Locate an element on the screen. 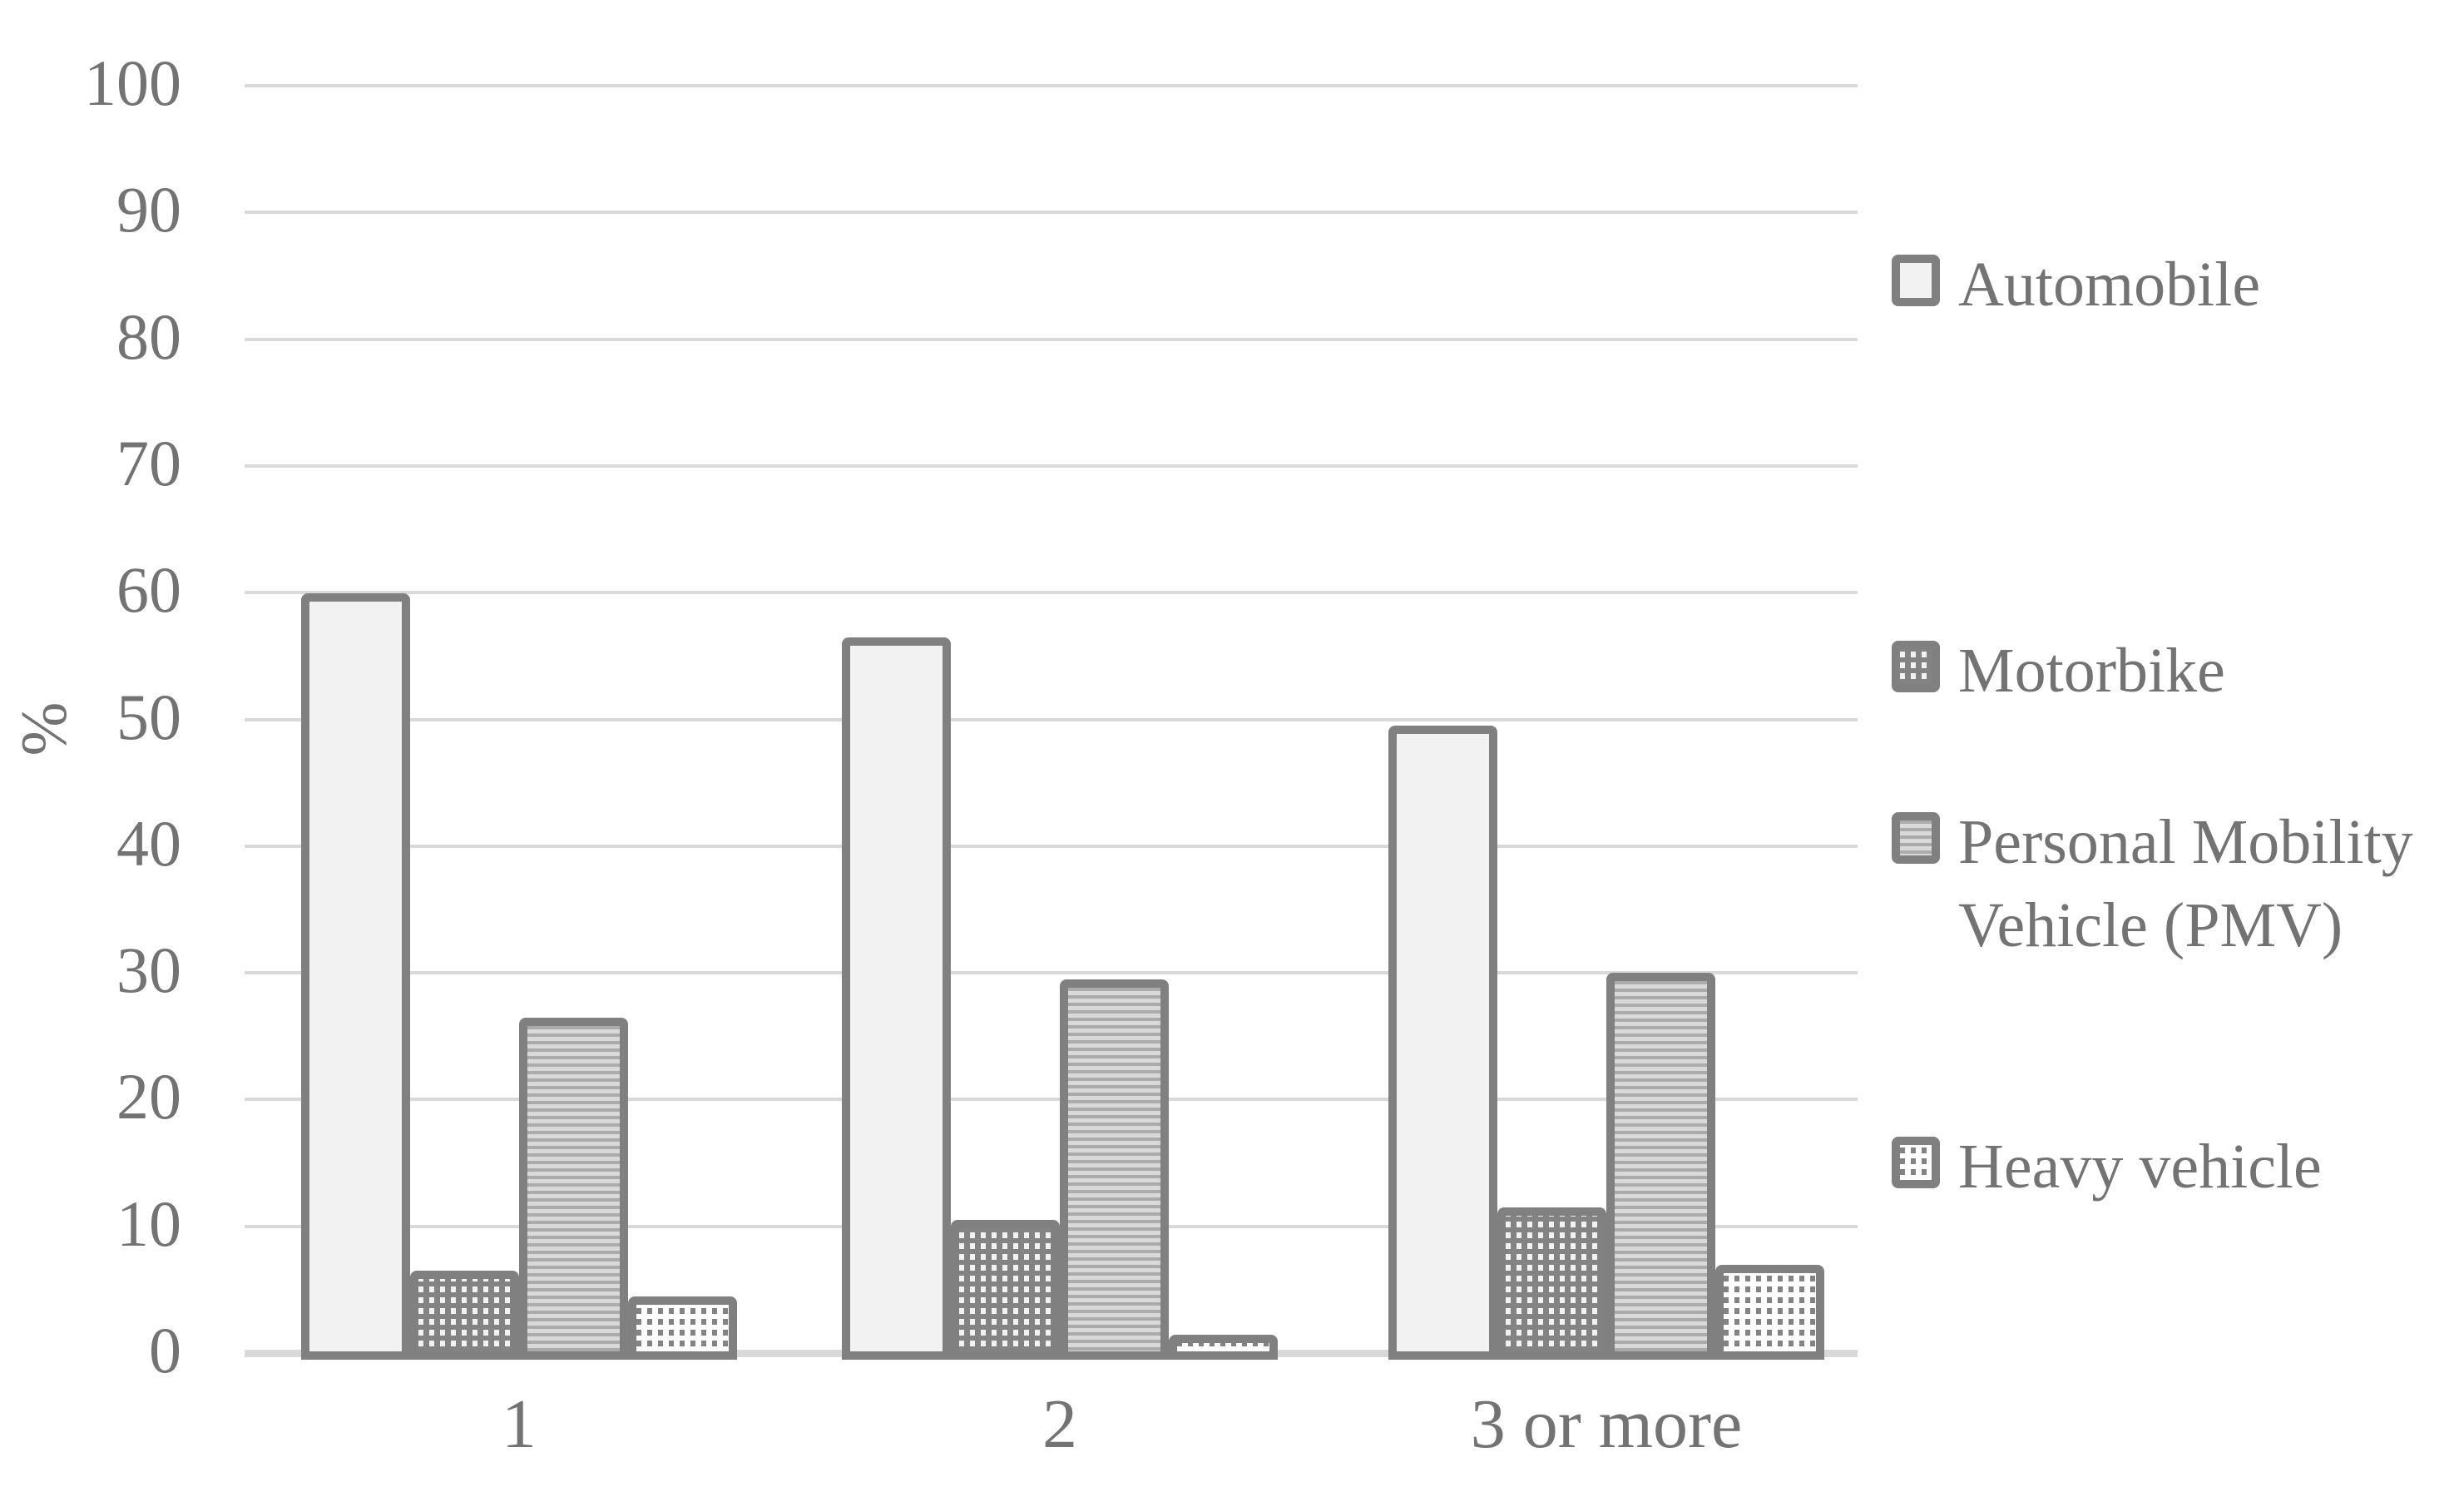 This screenshot has width=2464, height=1492. legend-label: Heavy vehicle is located at coordinates (2140, 1167).